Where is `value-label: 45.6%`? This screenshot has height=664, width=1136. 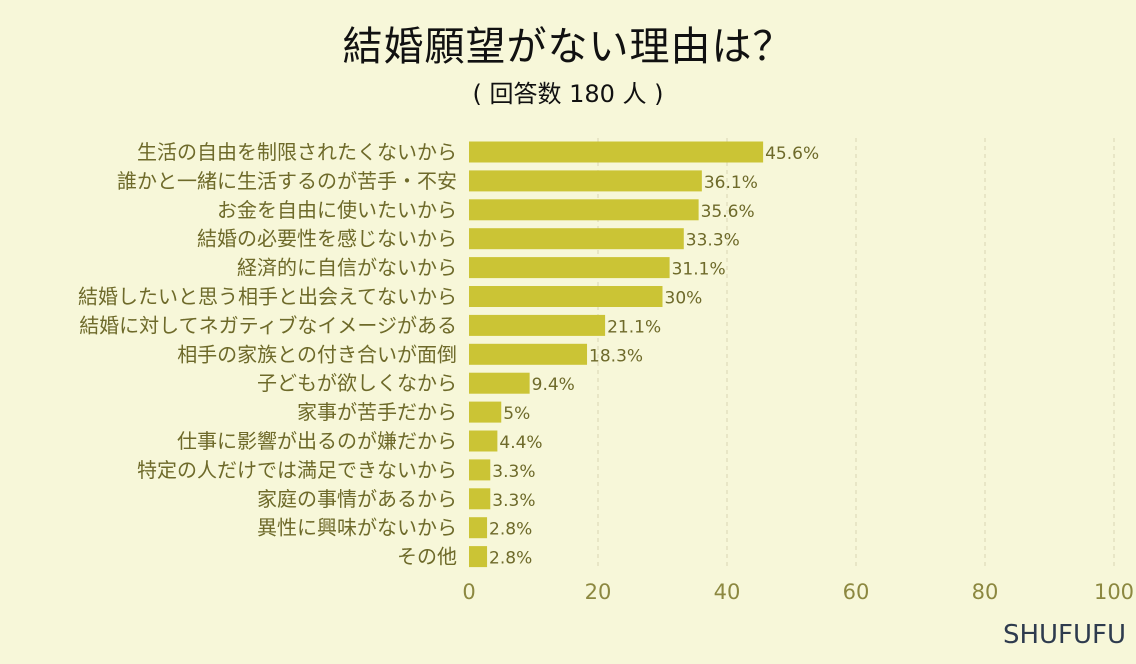 value-label: 45.6% is located at coordinates (792, 154).